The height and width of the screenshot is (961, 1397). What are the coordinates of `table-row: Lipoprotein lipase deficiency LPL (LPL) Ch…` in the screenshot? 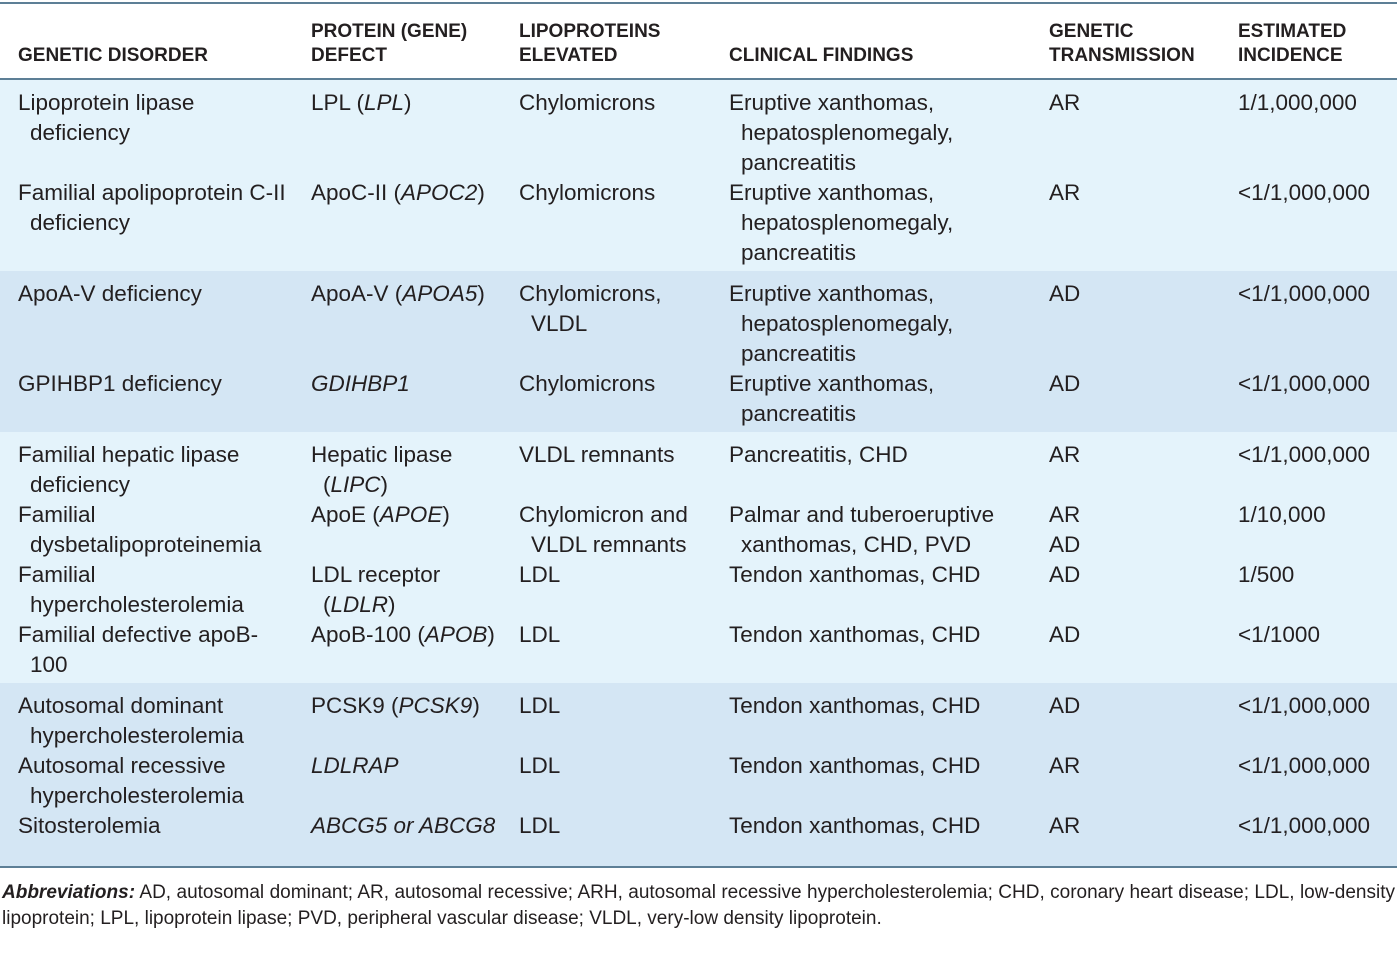 It's located at (698, 128).